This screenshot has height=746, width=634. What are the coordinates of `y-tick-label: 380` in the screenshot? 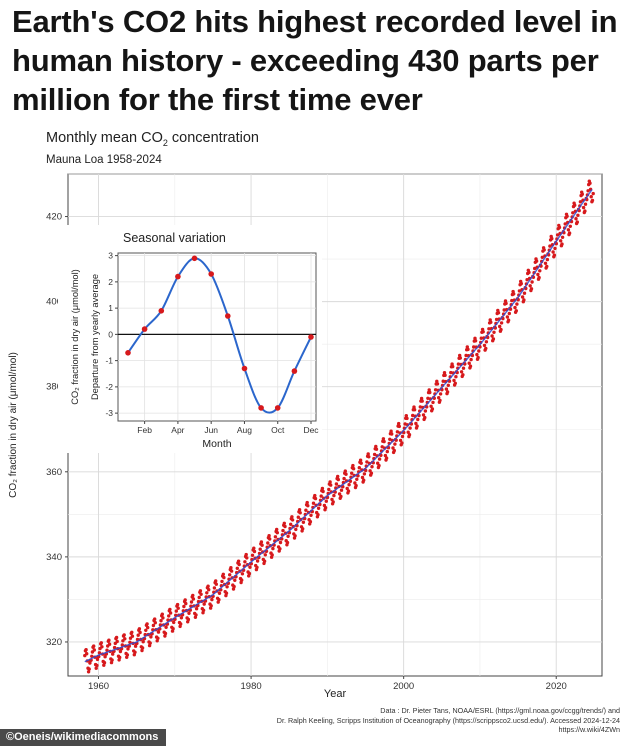 It's located at (54, 387).